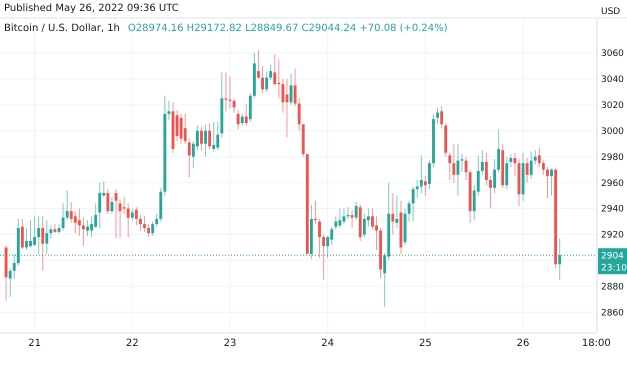  Describe the element at coordinates (612, 131) in the screenshot. I see `y-tick-label: 3000` at that location.